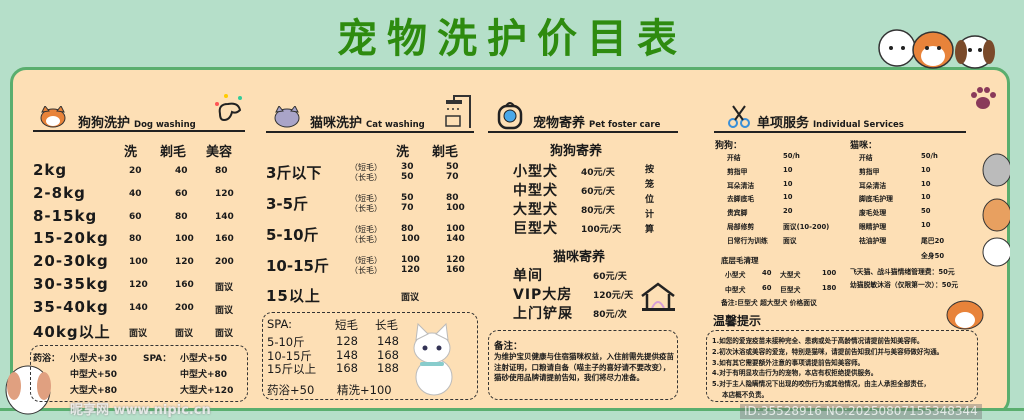  What do you see at coordinates (181, 193) in the screenshot?
I see `dog-price: 60` at bounding box center [181, 193].